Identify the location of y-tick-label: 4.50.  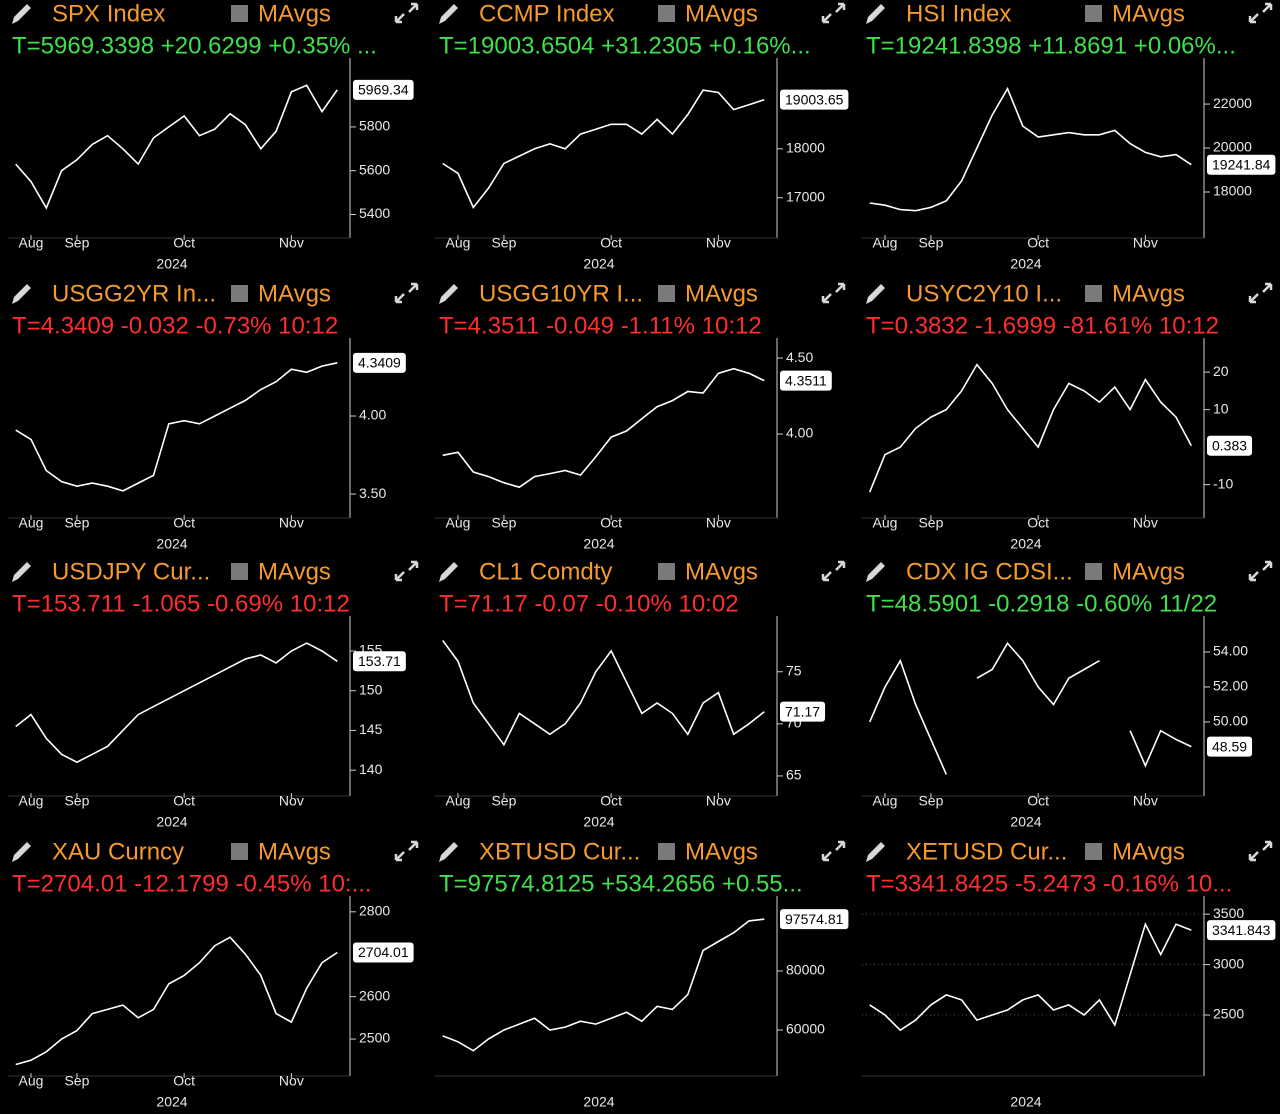
(799, 357).